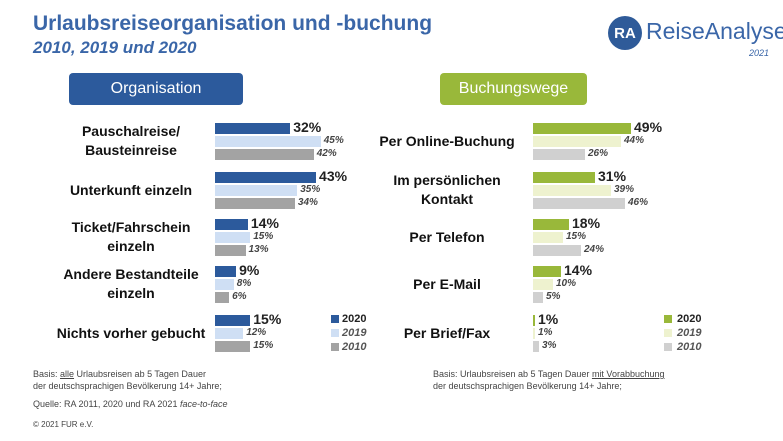 This screenshot has height=441, width=783. I want to click on organisation-legend-swatch-2019, so click(335, 333).